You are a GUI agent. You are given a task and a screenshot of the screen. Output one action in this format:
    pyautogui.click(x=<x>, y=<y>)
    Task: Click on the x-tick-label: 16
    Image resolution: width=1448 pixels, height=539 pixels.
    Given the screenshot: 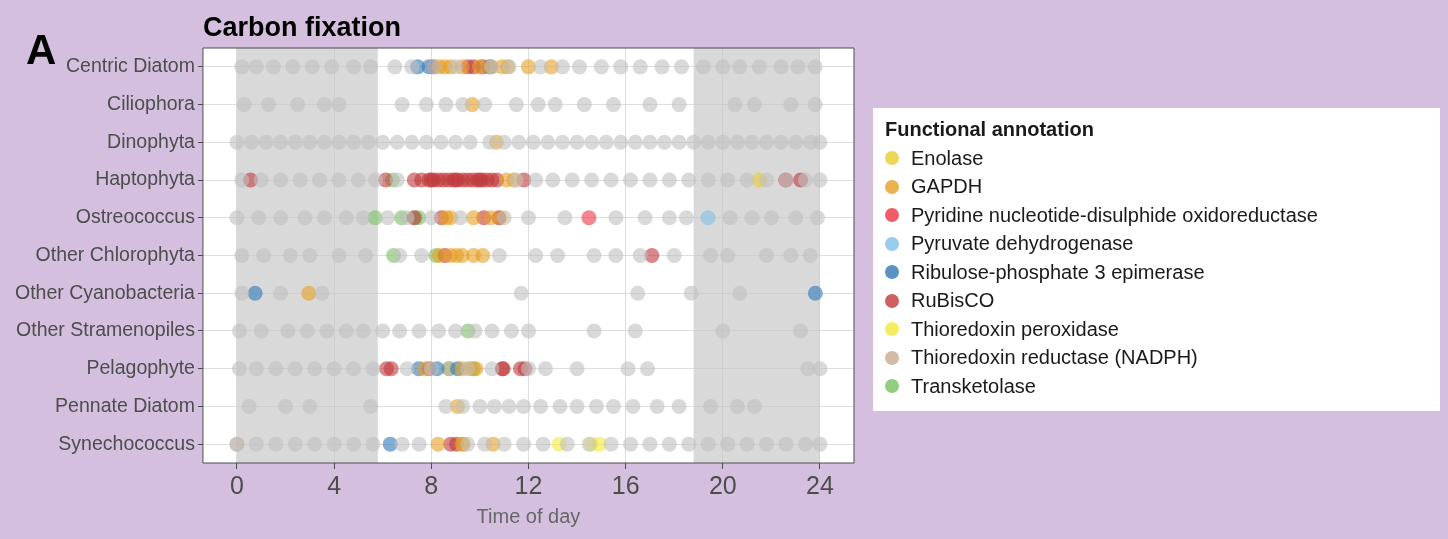 What is the action you would take?
    pyautogui.click(x=625, y=484)
    